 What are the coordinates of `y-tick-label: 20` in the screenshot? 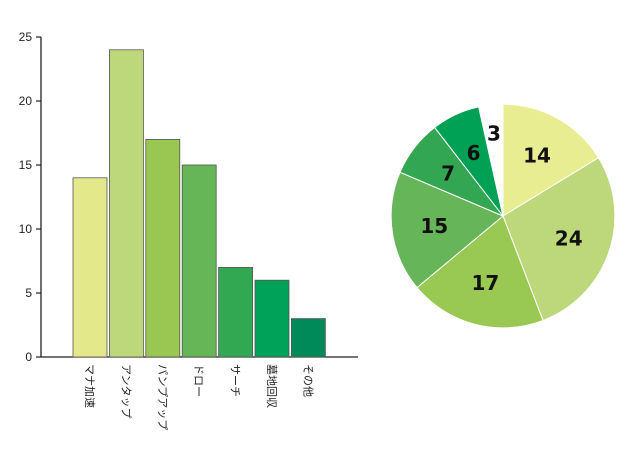 It's located at (26, 101).